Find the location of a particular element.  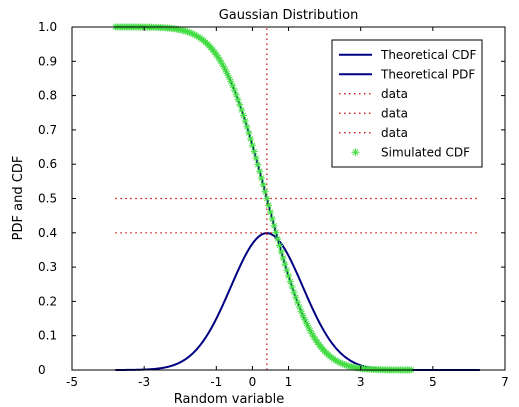

x-tick-label: 5 is located at coordinates (433, 382).